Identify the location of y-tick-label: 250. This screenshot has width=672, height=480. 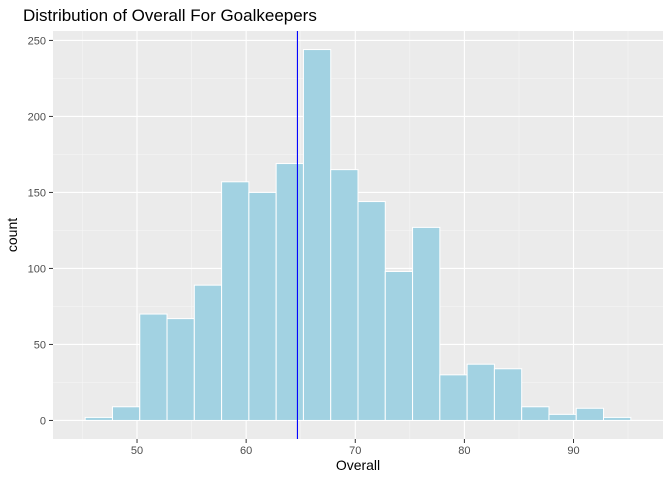
(37, 41).